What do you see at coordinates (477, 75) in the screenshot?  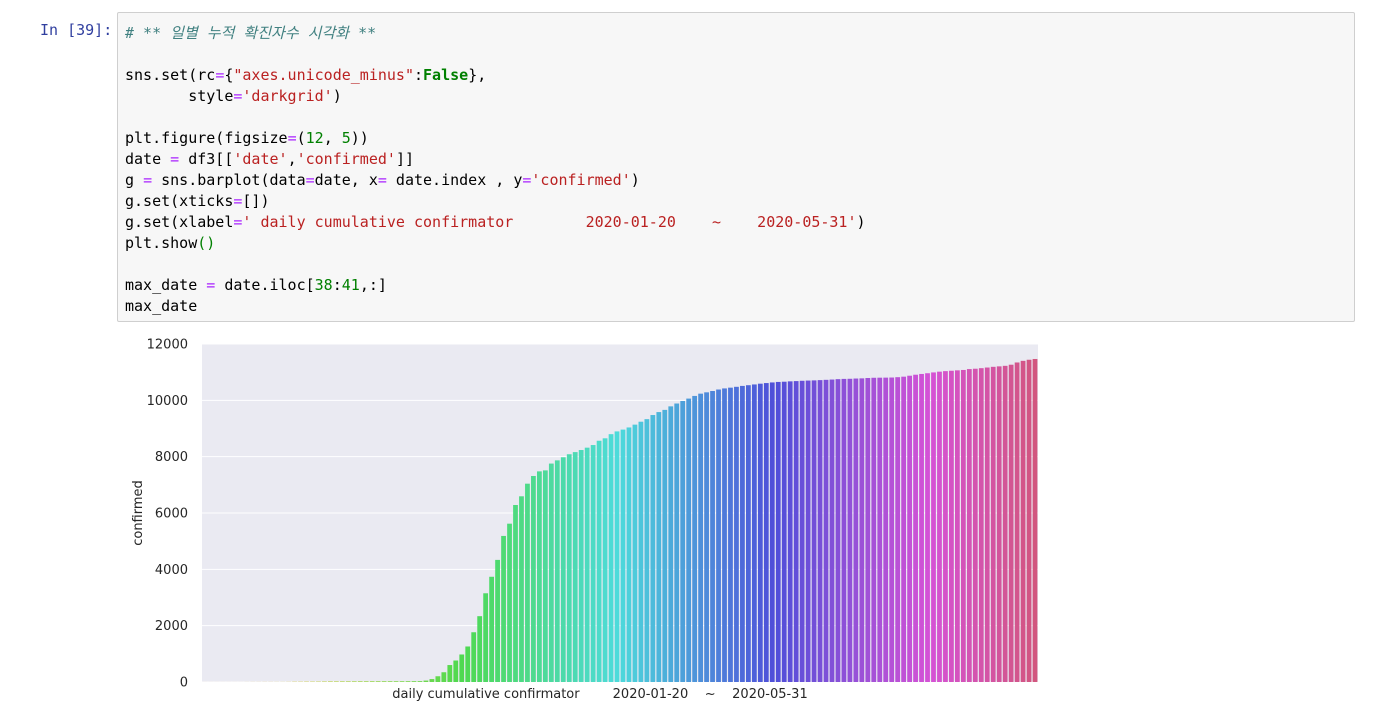 I see `code-token: },` at bounding box center [477, 75].